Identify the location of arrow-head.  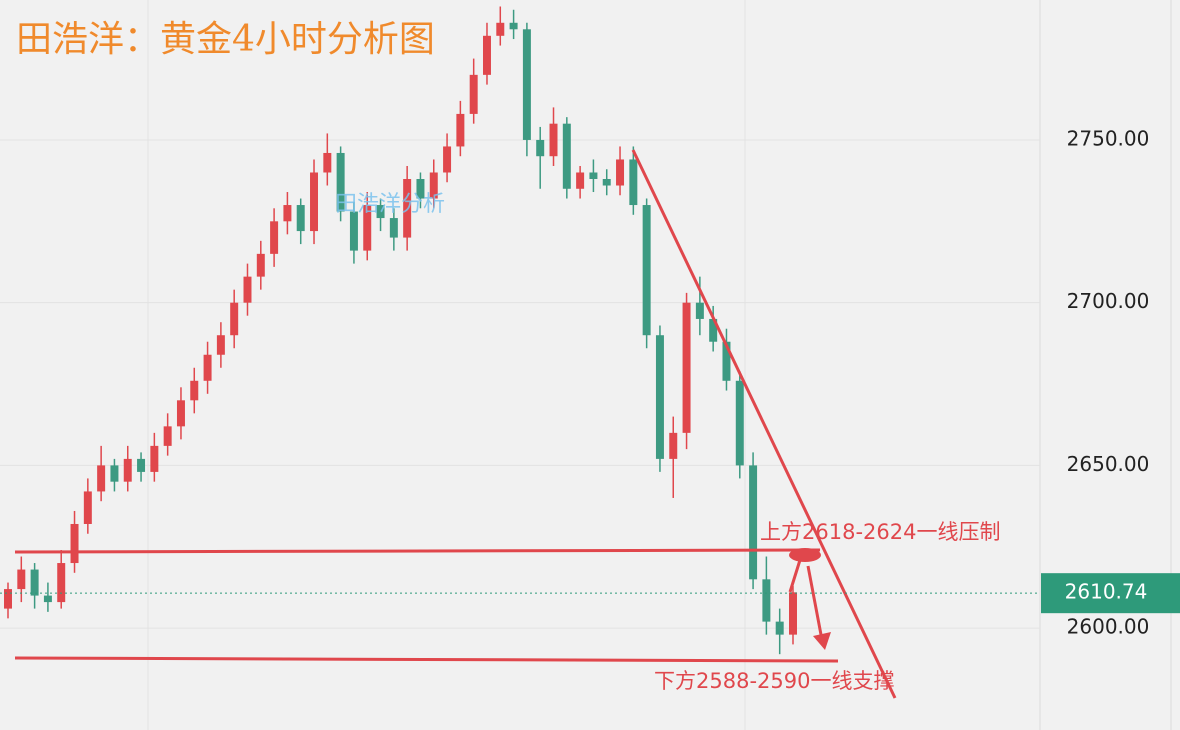
(822, 641).